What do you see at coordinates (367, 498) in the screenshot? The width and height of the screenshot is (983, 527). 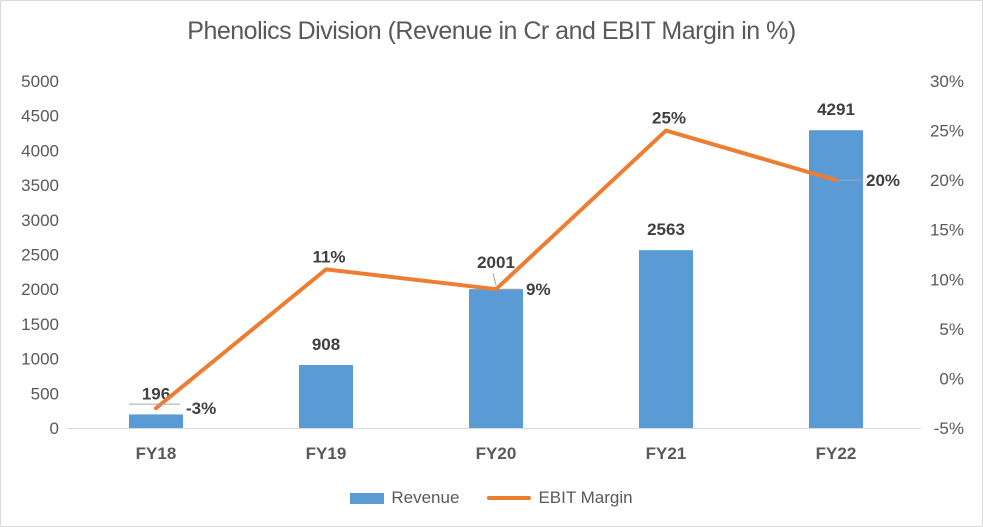 I see `revenue-swatch-icon` at bounding box center [367, 498].